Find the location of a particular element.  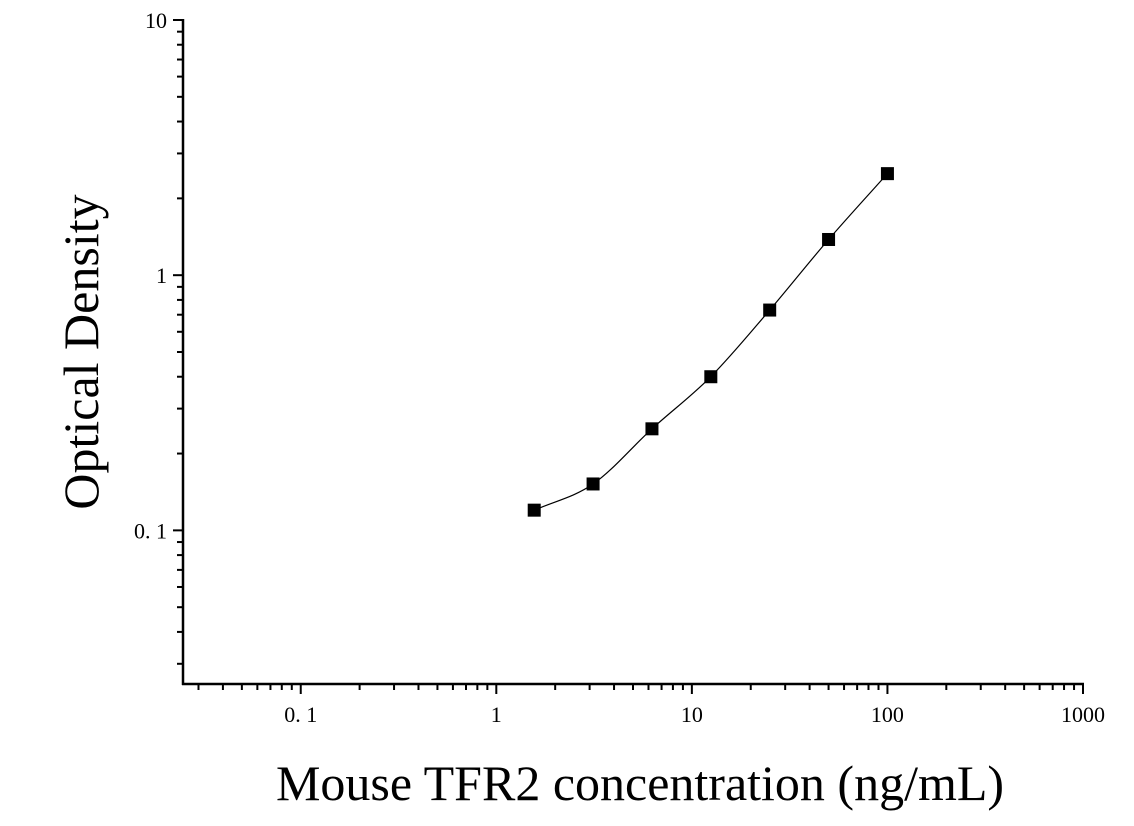

x-tick-label: 1000 is located at coordinates (1083, 714).